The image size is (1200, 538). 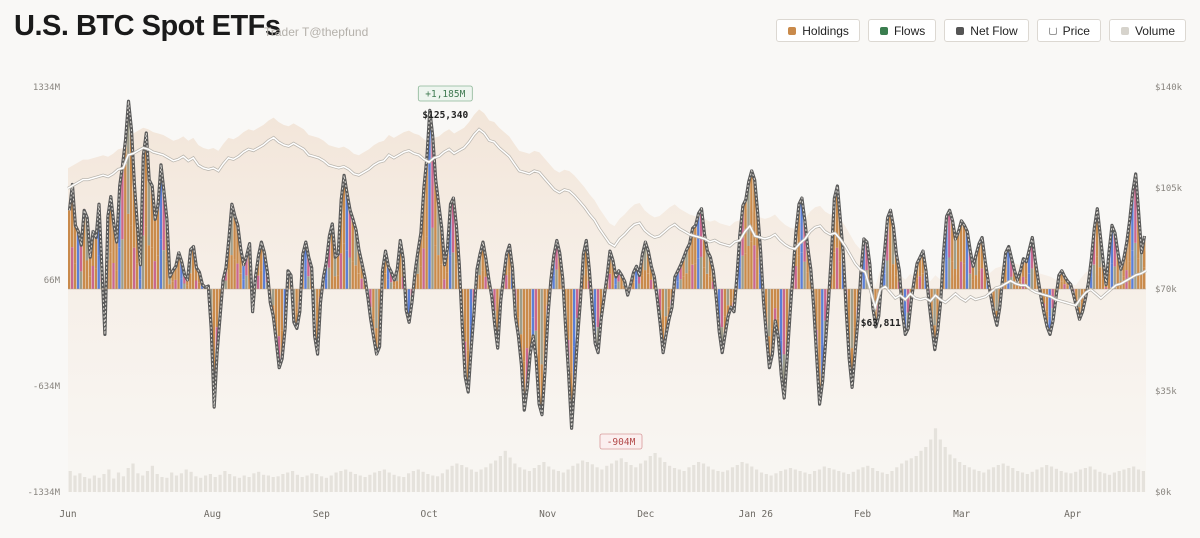 What do you see at coordinates (986, 30) in the screenshot?
I see `legend-netflow-button: Net Flow` at bounding box center [986, 30].